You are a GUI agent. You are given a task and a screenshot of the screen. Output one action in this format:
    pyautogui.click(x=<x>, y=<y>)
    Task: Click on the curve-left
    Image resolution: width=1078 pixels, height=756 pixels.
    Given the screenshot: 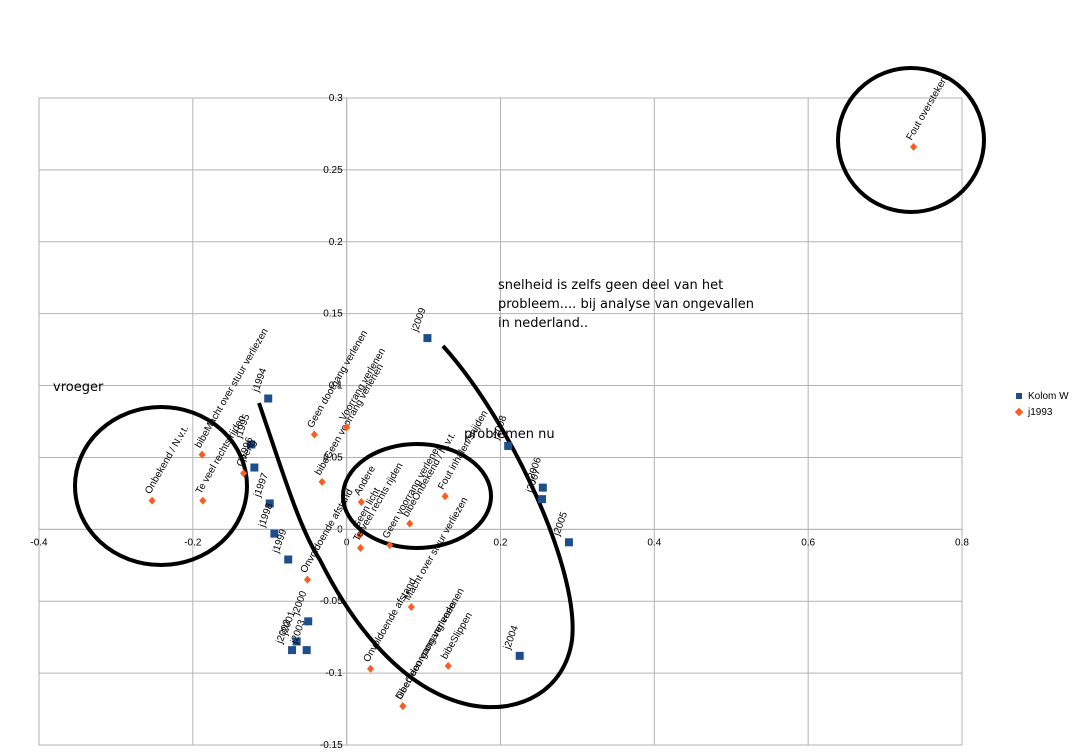 What is the action you would take?
    pyautogui.click(x=416, y=527)
    